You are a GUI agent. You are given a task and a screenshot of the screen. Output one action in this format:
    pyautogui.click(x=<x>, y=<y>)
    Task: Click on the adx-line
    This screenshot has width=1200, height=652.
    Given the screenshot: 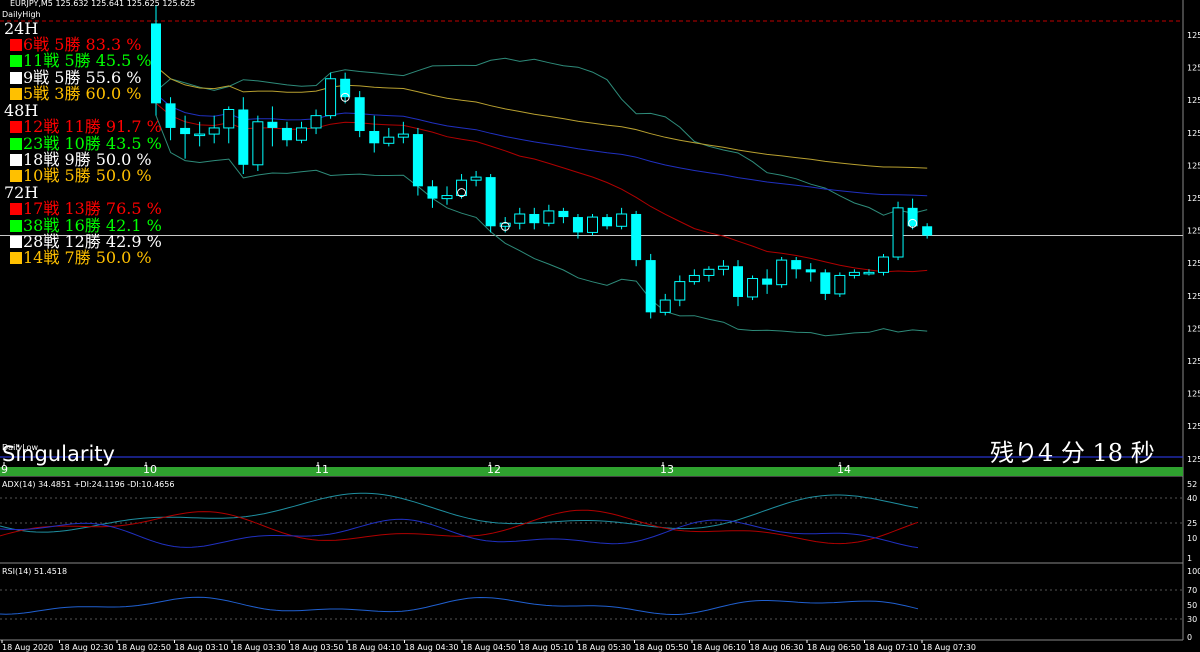 What is the action you would take?
    pyautogui.click(x=459, y=512)
    